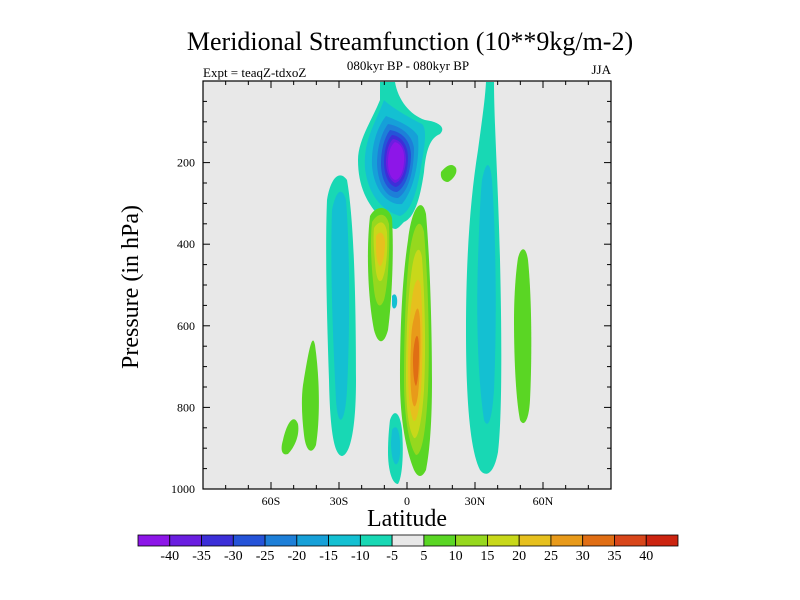  What do you see at coordinates (448, 173) in the screenshot?
I see `nh-upper-positive-patch` at bounding box center [448, 173].